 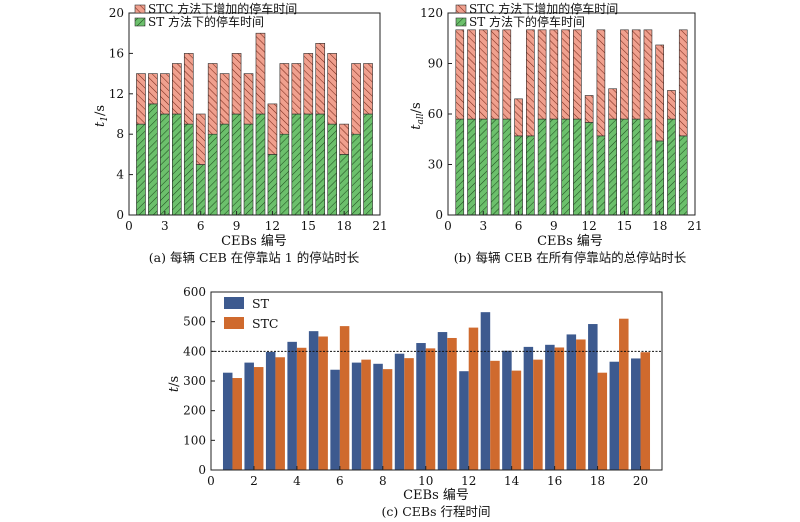 I want to click on legend-swatch-stc, so click(x=234, y=323).